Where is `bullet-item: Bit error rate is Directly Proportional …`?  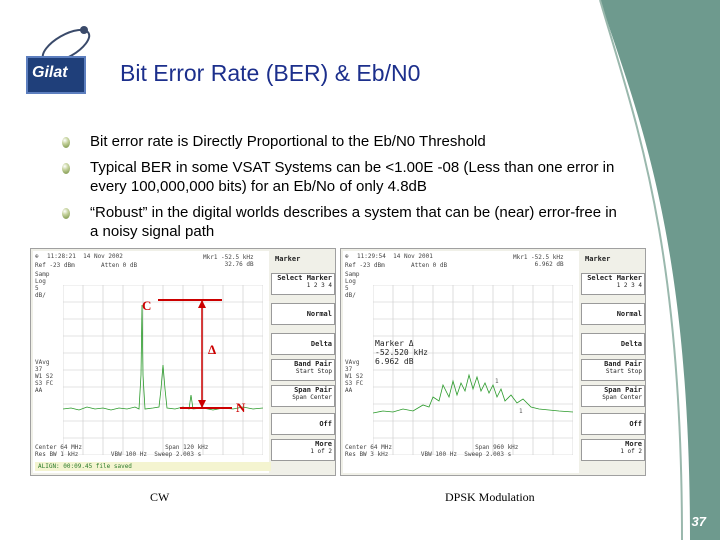 bullet-item: Bit error rate is Directly Proportional … is located at coordinates (342, 141).